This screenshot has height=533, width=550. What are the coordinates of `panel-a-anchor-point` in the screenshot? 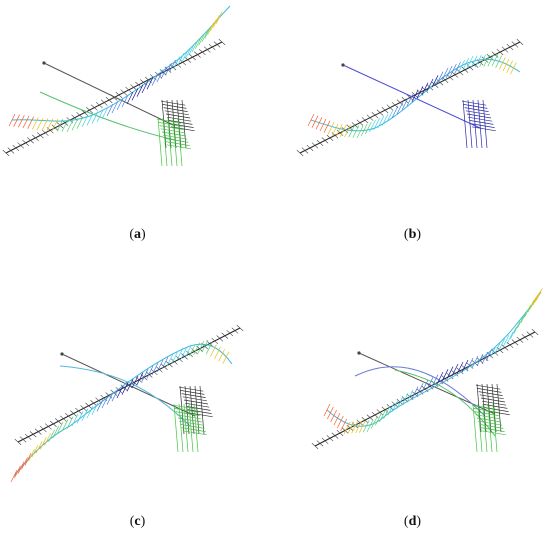 It's located at (44, 63).